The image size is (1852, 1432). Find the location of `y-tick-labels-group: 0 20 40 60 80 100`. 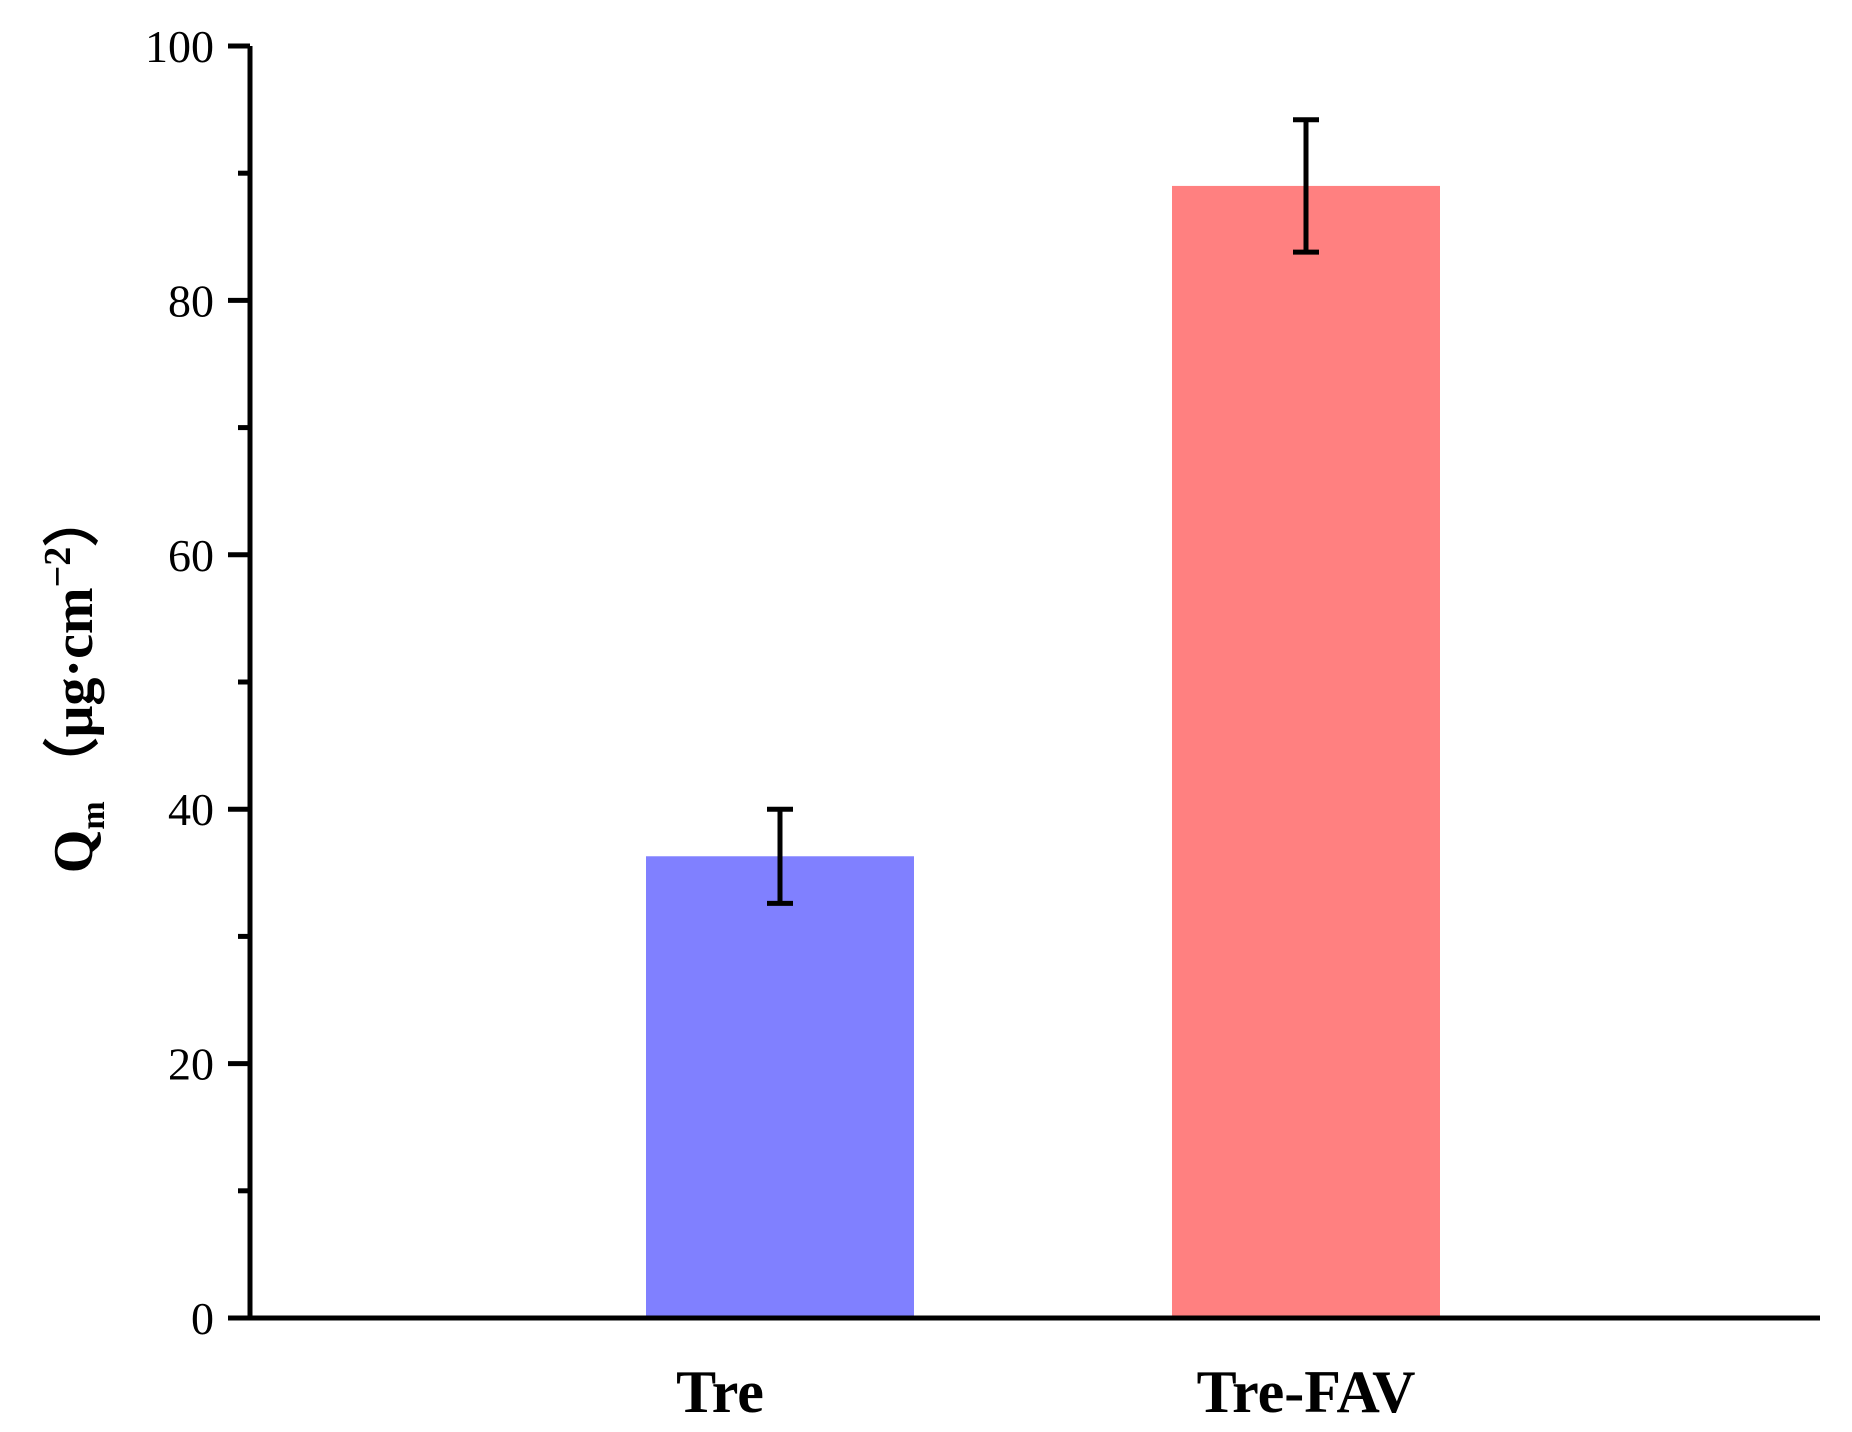

y-tick-labels-group: 0 20 40 60 80 100 is located at coordinates (179, 682).